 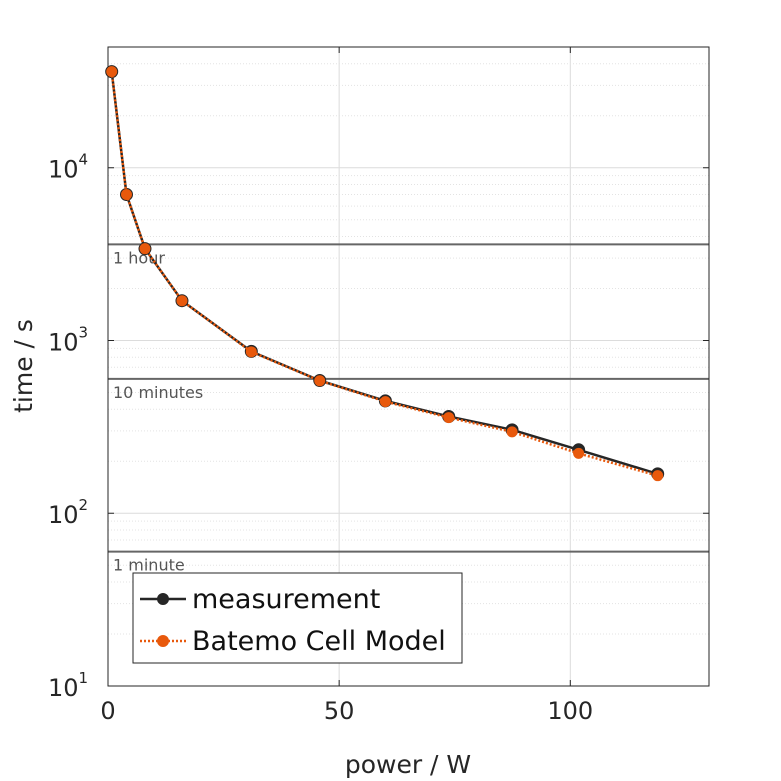 I want to click on y-tick-label: 10¹, so click(x=68, y=685).